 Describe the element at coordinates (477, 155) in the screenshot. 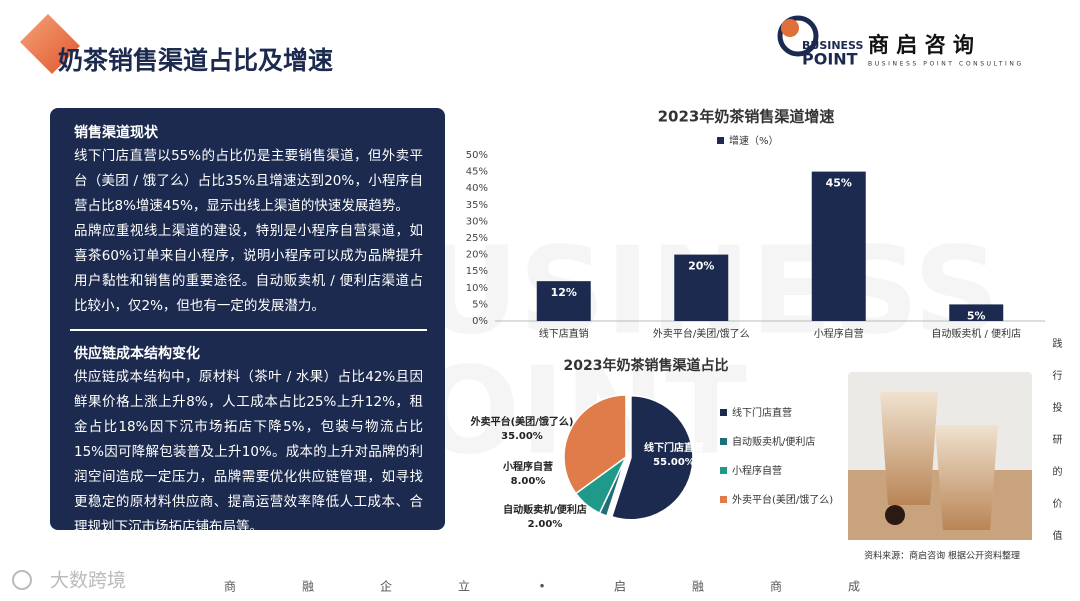

I see `y-tick-label: 50%` at that location.